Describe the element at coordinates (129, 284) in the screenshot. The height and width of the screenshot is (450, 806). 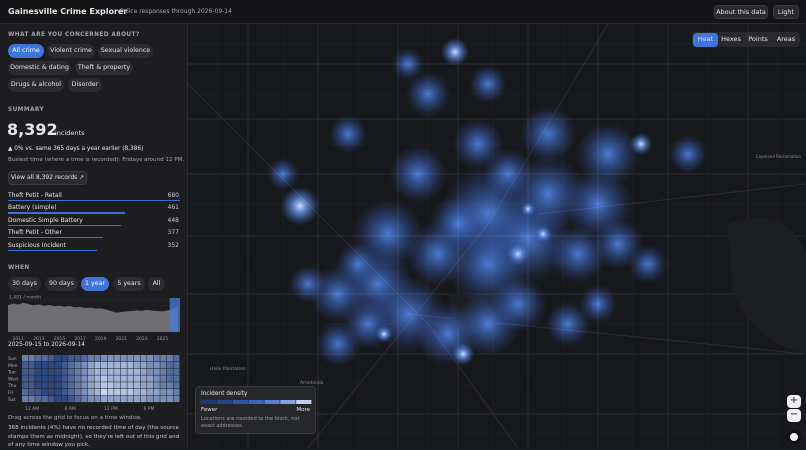
I see `range-chip: 5 years` at that location.